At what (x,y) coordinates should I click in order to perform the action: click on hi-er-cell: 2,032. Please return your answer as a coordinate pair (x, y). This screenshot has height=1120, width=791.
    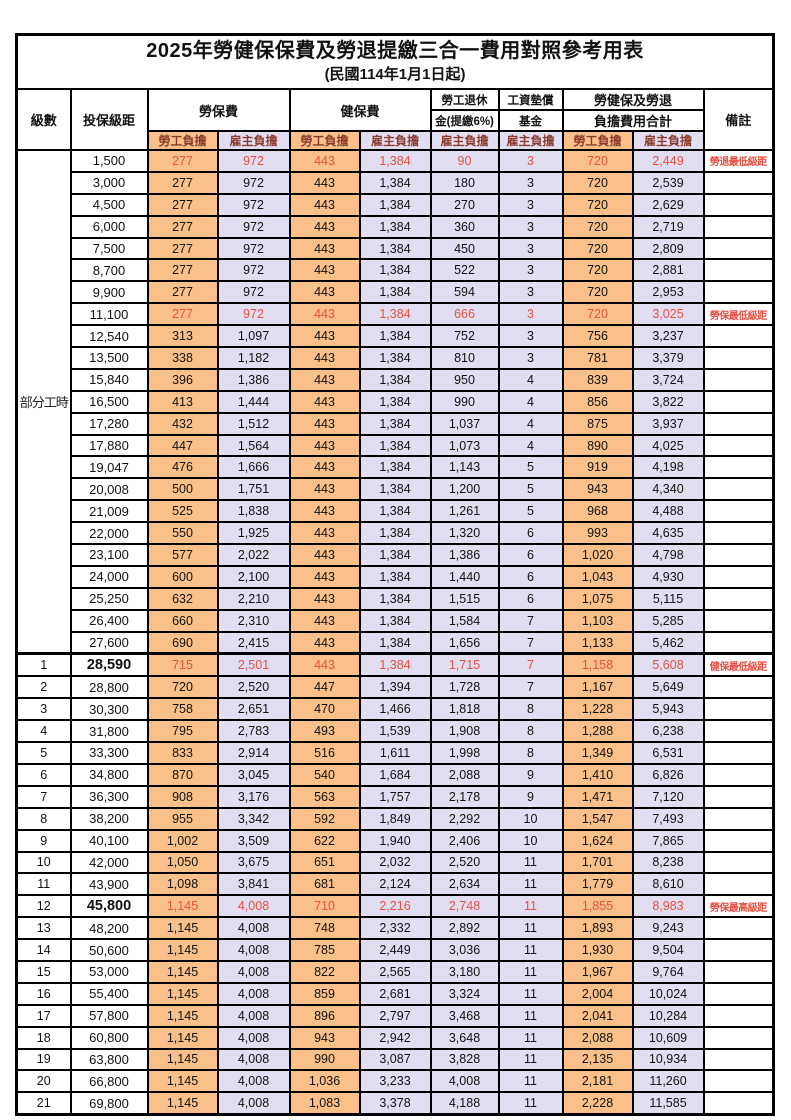
    Looking at the image, I should click on (395, 862).